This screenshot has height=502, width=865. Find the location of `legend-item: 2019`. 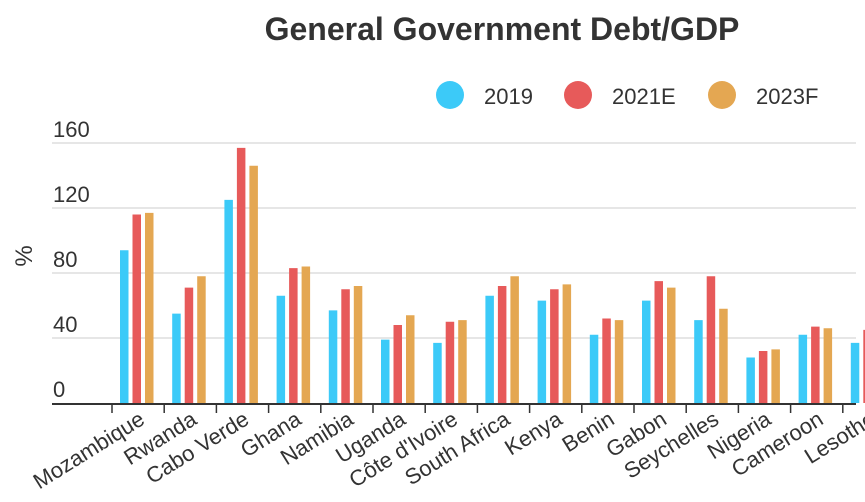

legend-item: 2019 is located at coordinates (484, 95).